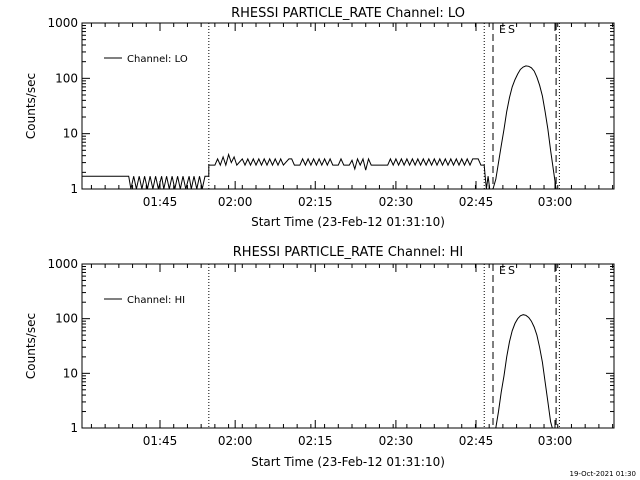 The height and width of the screenshot is (480, 640). Describe the element at coordinates (348, 462) in the screenshot. I see `panel-hi-xlabel: Start Time (23-Feb-12 01:31:10)` at that location.